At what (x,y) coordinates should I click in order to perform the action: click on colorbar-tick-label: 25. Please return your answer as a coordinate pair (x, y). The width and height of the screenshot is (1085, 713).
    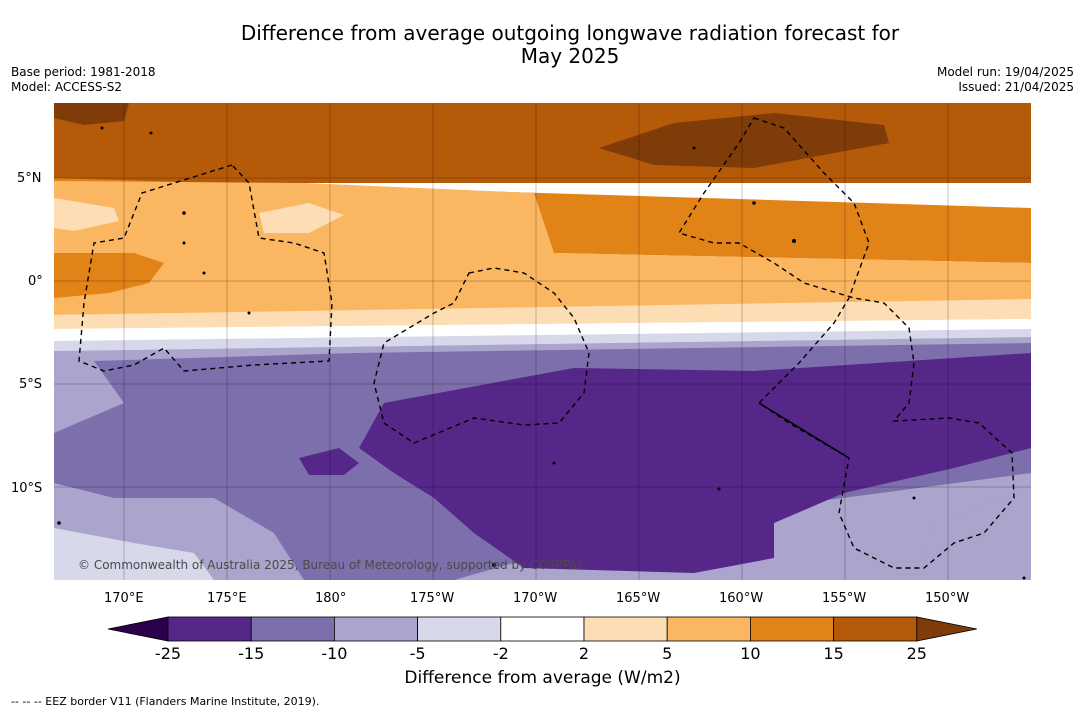
    Looking at the image, I should click on (917, 653).